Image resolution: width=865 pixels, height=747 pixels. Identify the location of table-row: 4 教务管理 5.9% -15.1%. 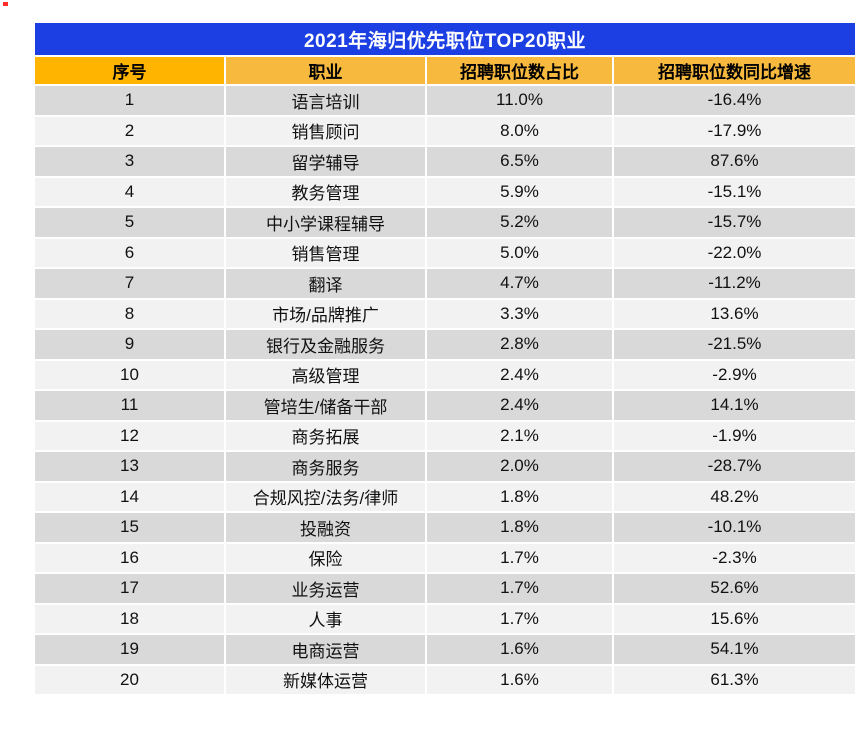
(445, 191).